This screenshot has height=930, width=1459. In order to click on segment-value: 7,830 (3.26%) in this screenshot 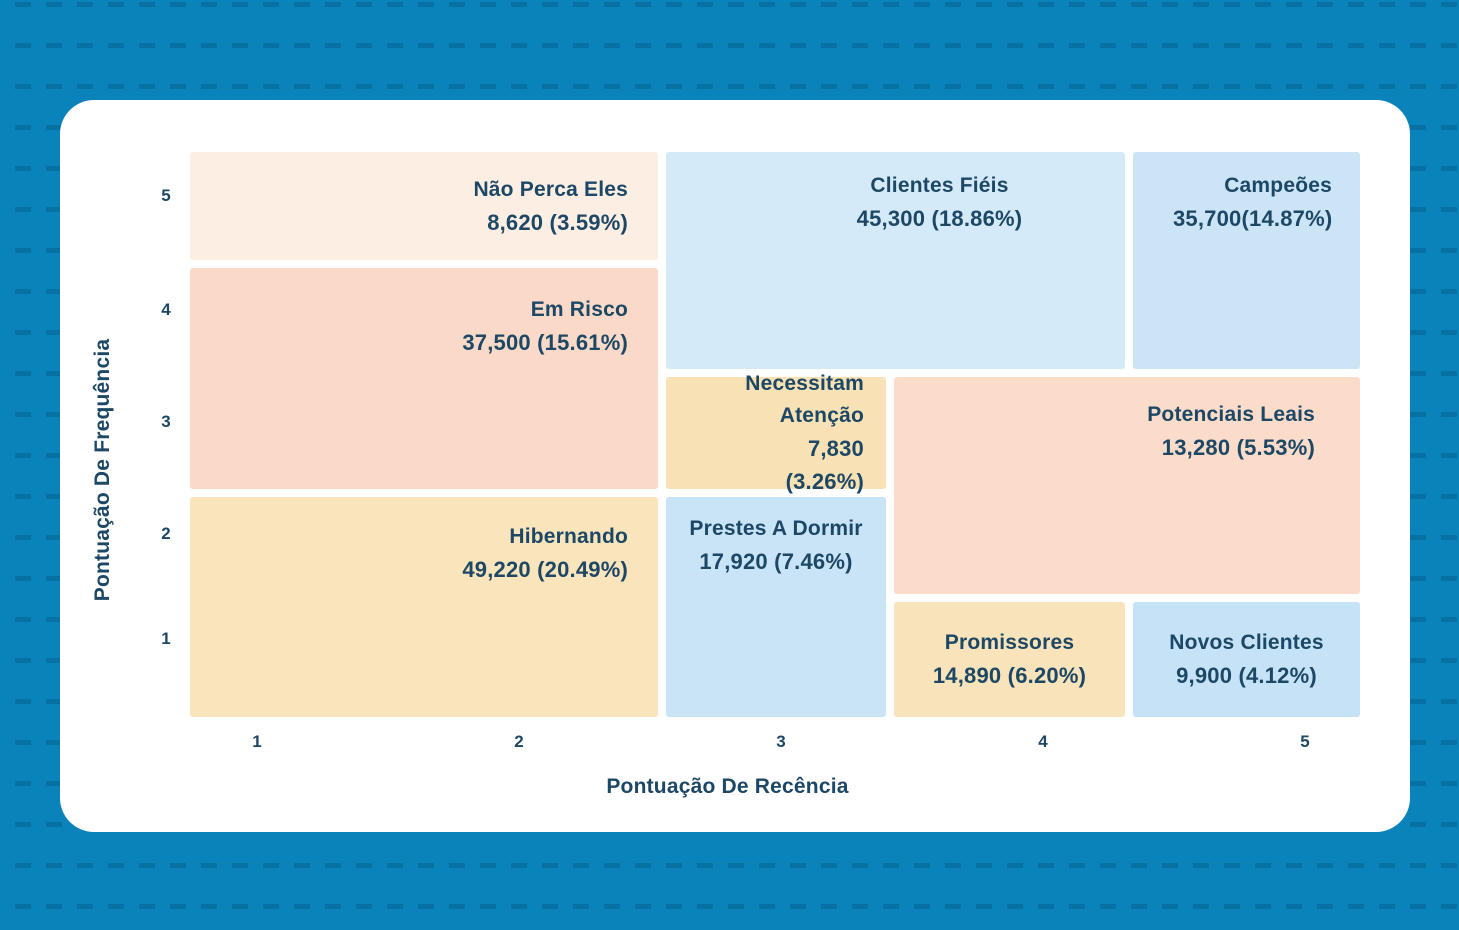, I will do `click(824, 465)`.